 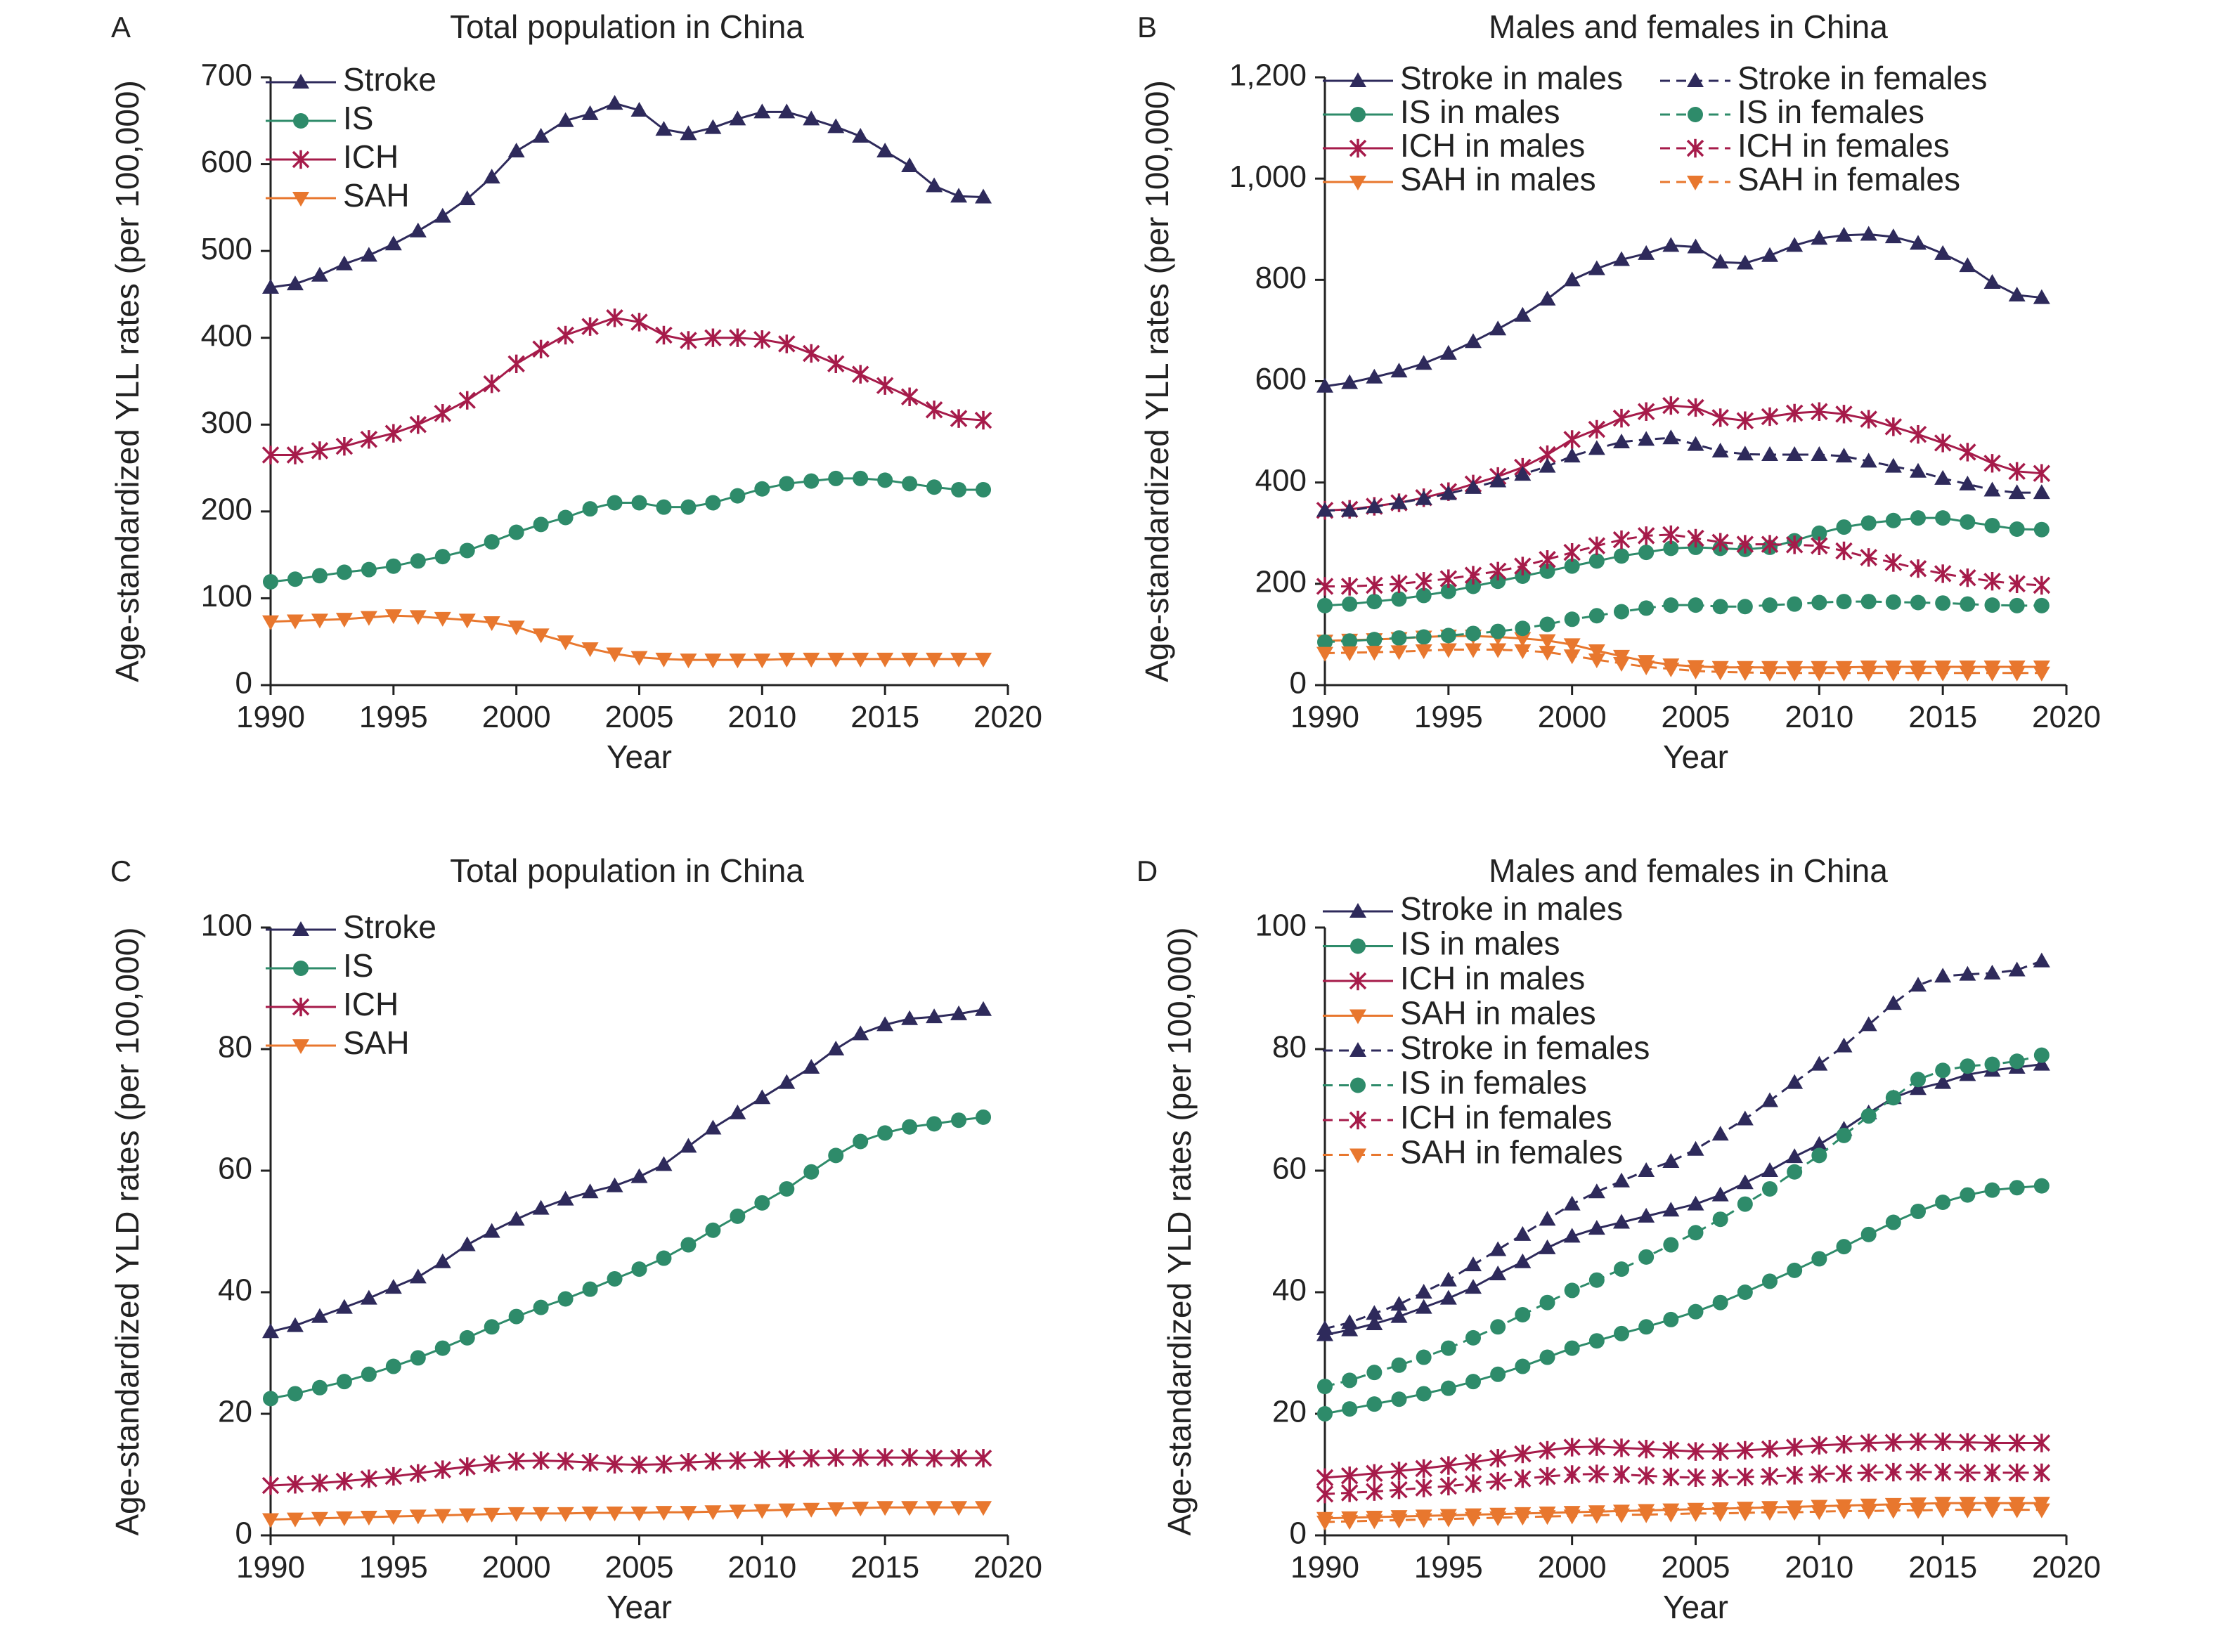 I want to click on series-sah, so click(x=627, y=639).